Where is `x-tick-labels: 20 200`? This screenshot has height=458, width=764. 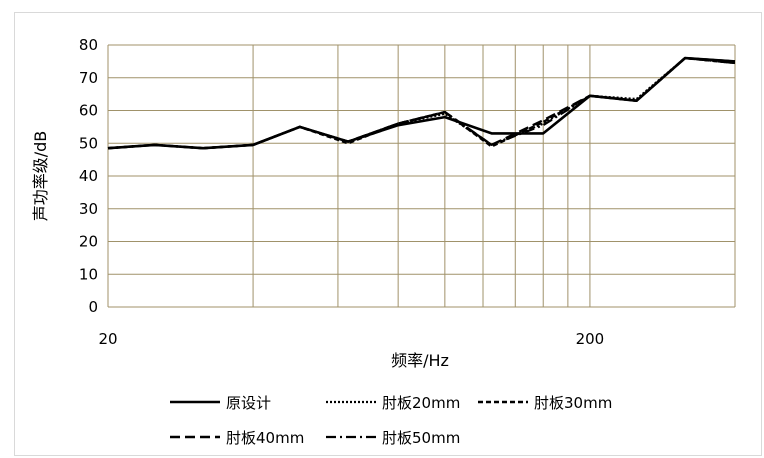 x-tick-labels: 20 200 is located at coordinates (351, 339).